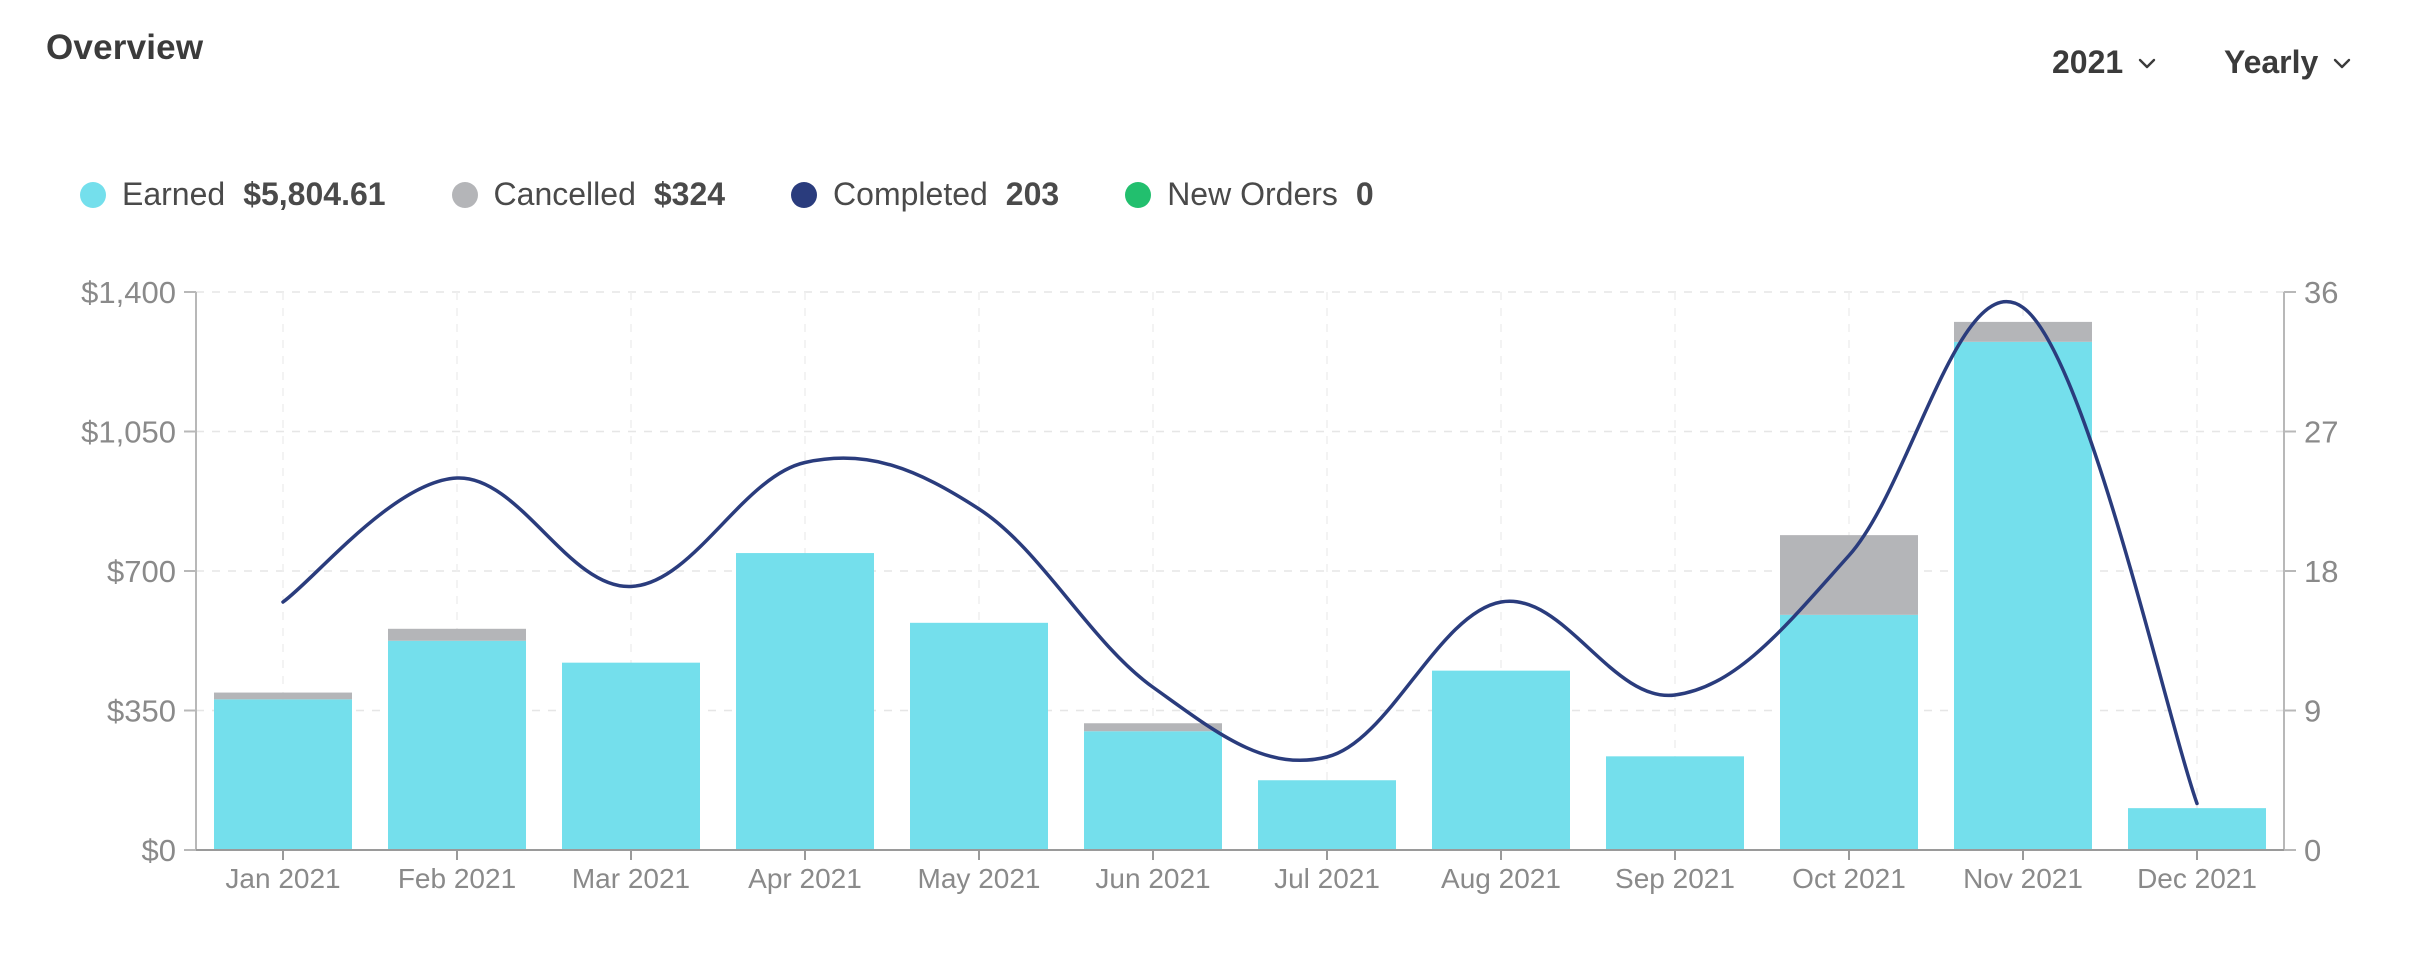  Describe the element at coordinates (128, 292) in the screenshot. I see `y-tick-label-left: $1,400` at that location.